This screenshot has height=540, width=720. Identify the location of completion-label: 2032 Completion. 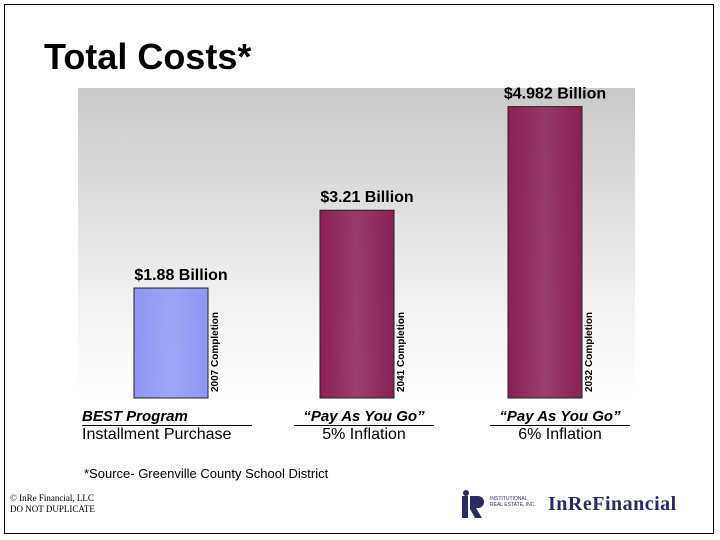
(589, 352).